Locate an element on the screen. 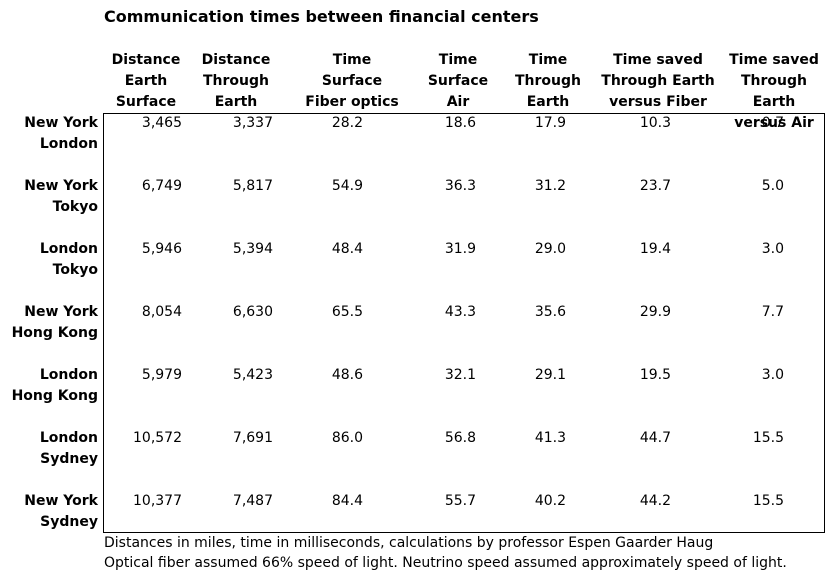  table-cell: 5,394 is located at coordinates (252, 249).